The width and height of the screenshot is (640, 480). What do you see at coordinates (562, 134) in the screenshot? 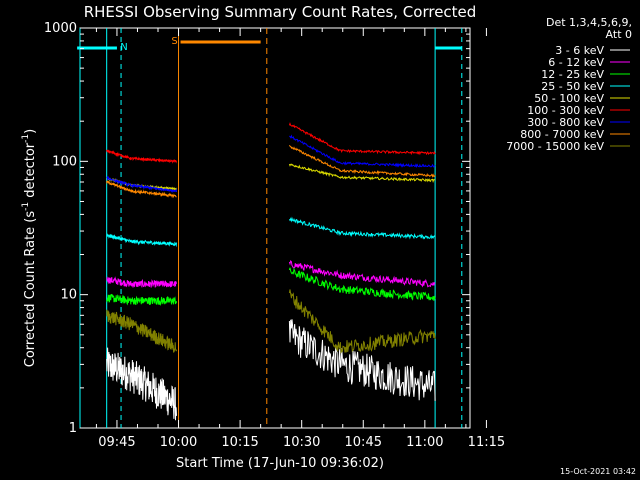
I see `legend-label: 800 - 7000 keV` at bounding box center [562, 134].